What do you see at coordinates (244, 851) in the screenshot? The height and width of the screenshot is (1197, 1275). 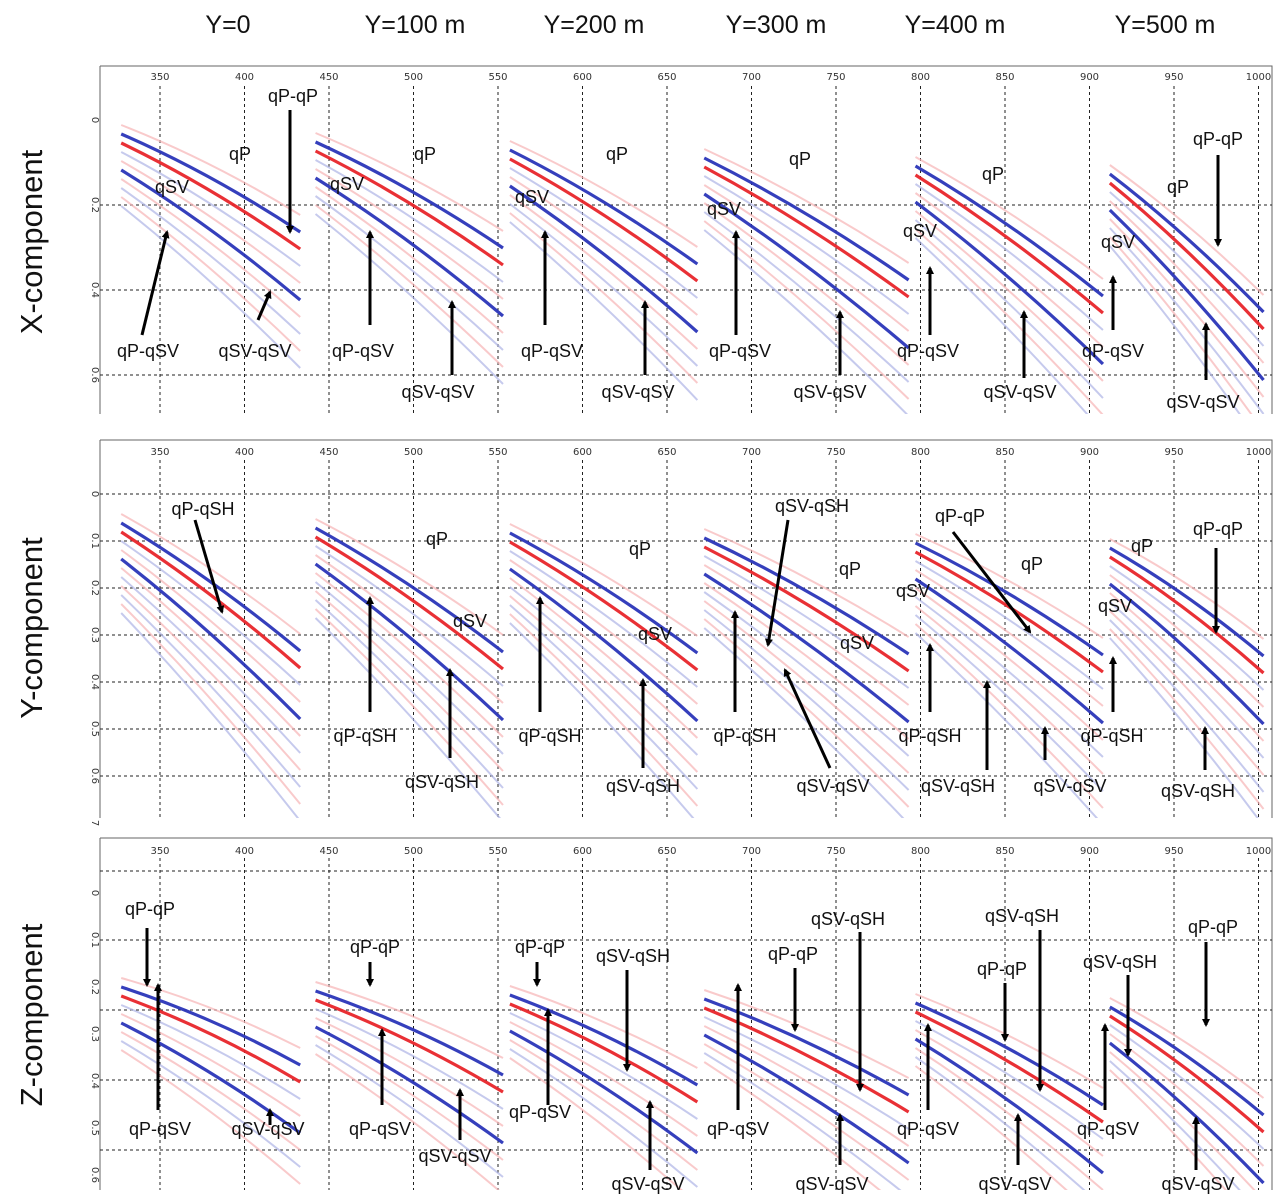 I see `x-tick-label: 400` at bounding box center [244, 851].